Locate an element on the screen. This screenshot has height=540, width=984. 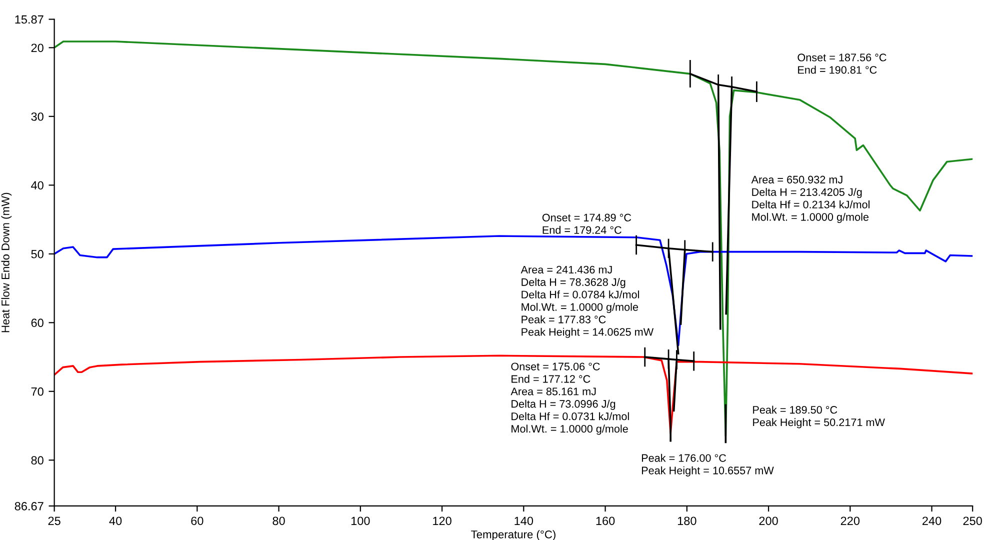
y-tick-label: 40 is located at coordinates (37, 185).